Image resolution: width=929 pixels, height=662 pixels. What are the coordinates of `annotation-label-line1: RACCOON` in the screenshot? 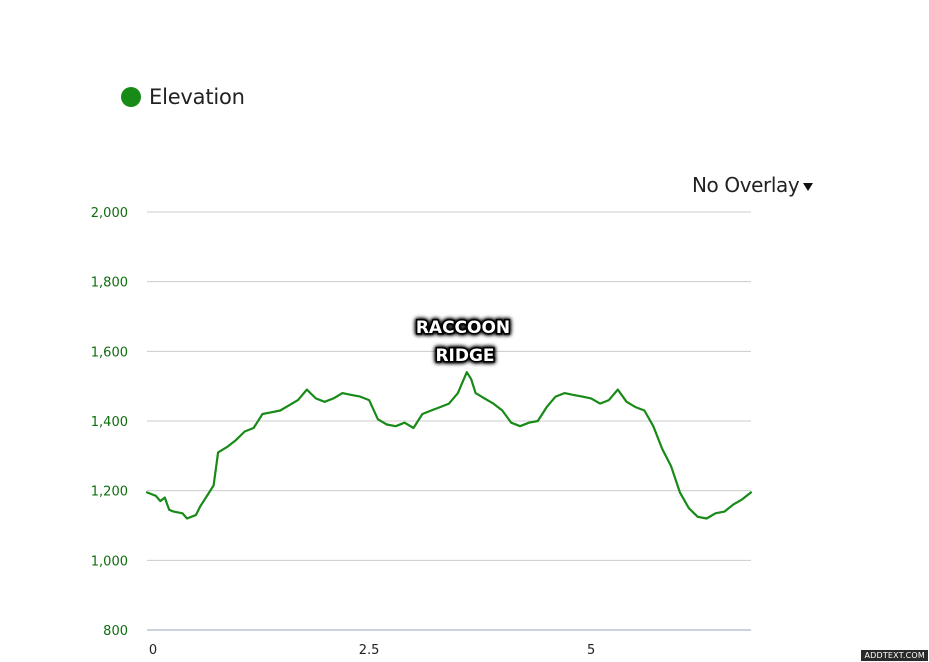 It's located at (463, 328).